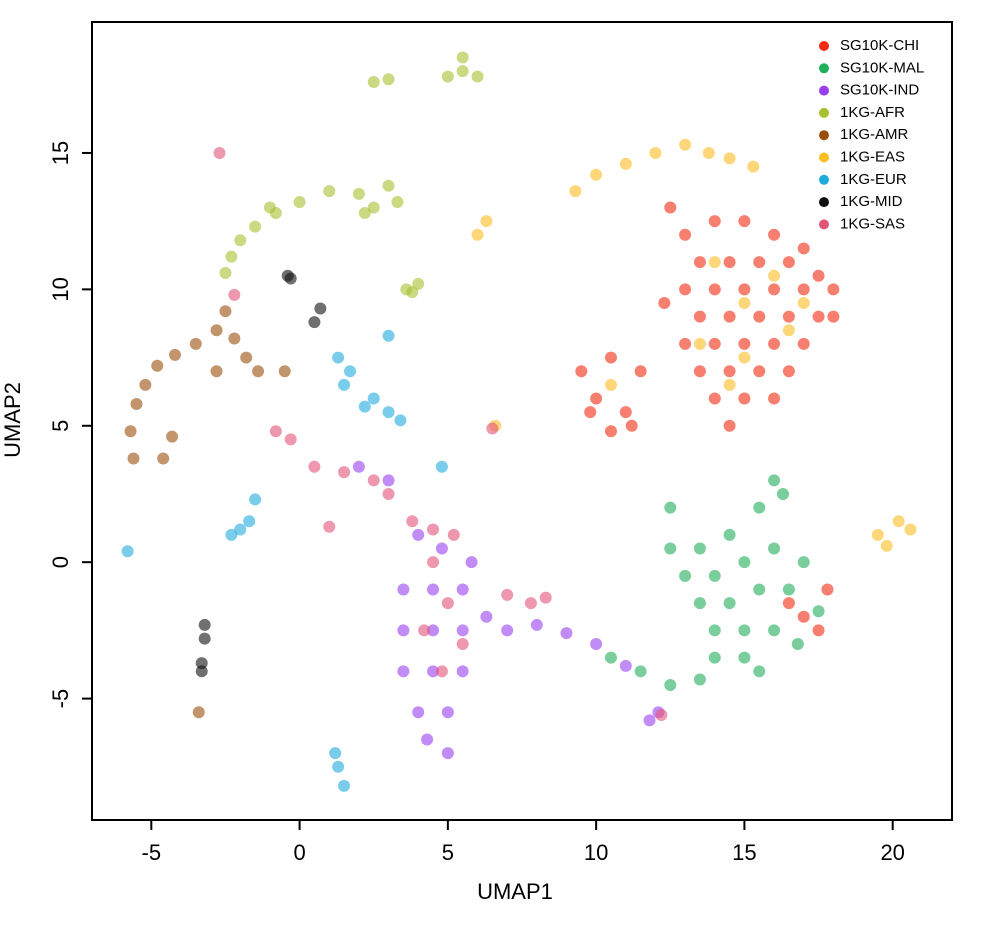 This screenshot has width=1000, height=933. What do you see at coordinates (60, 289) in the screenshot?
I see `y-tick-label: 10` at bounding box center [60, 289].